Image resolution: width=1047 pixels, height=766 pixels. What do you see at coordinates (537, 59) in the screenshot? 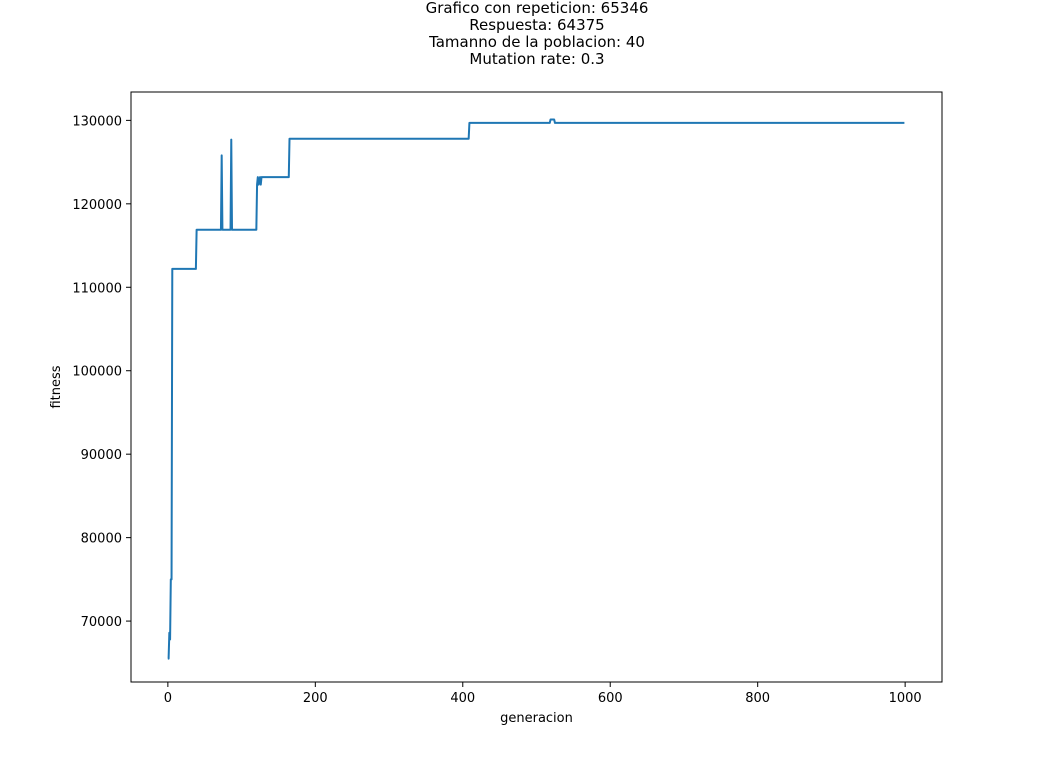
I see `title-line-4: Mutation rate: 0.3` at bounding box center [537, 59].